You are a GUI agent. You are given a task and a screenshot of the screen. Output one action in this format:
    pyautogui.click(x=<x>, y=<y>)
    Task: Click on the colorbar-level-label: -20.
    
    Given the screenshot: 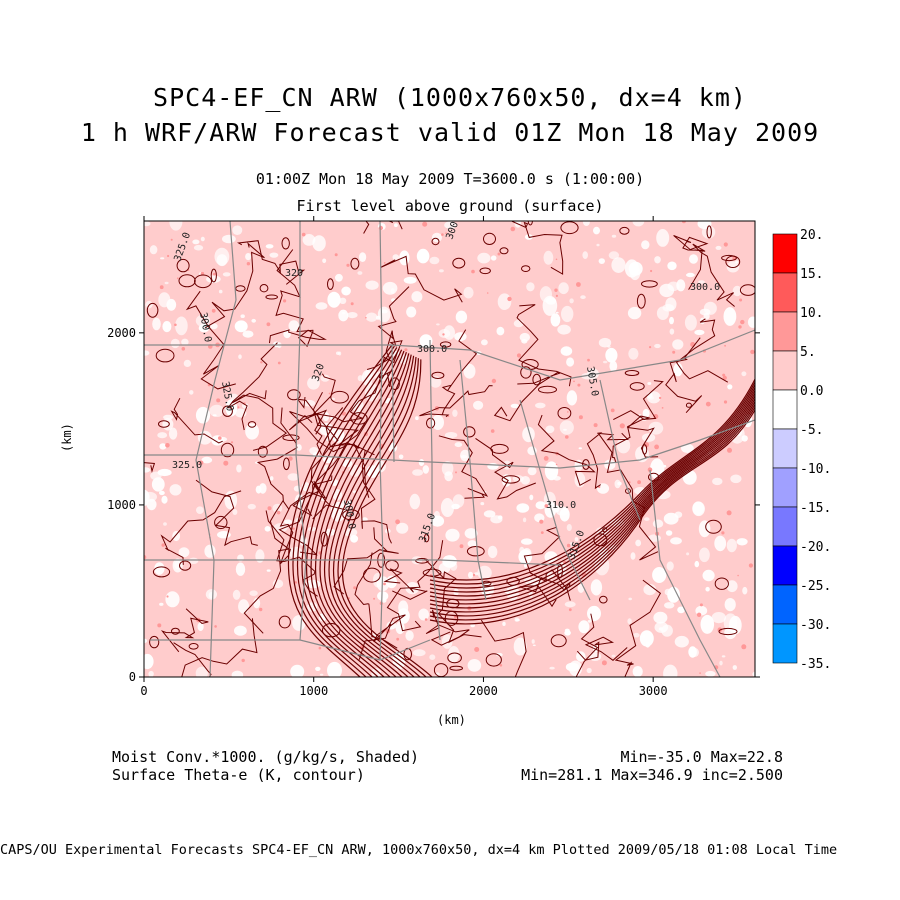 What is the action you would take?
    pyautogui.click(x=815, y=547)
    